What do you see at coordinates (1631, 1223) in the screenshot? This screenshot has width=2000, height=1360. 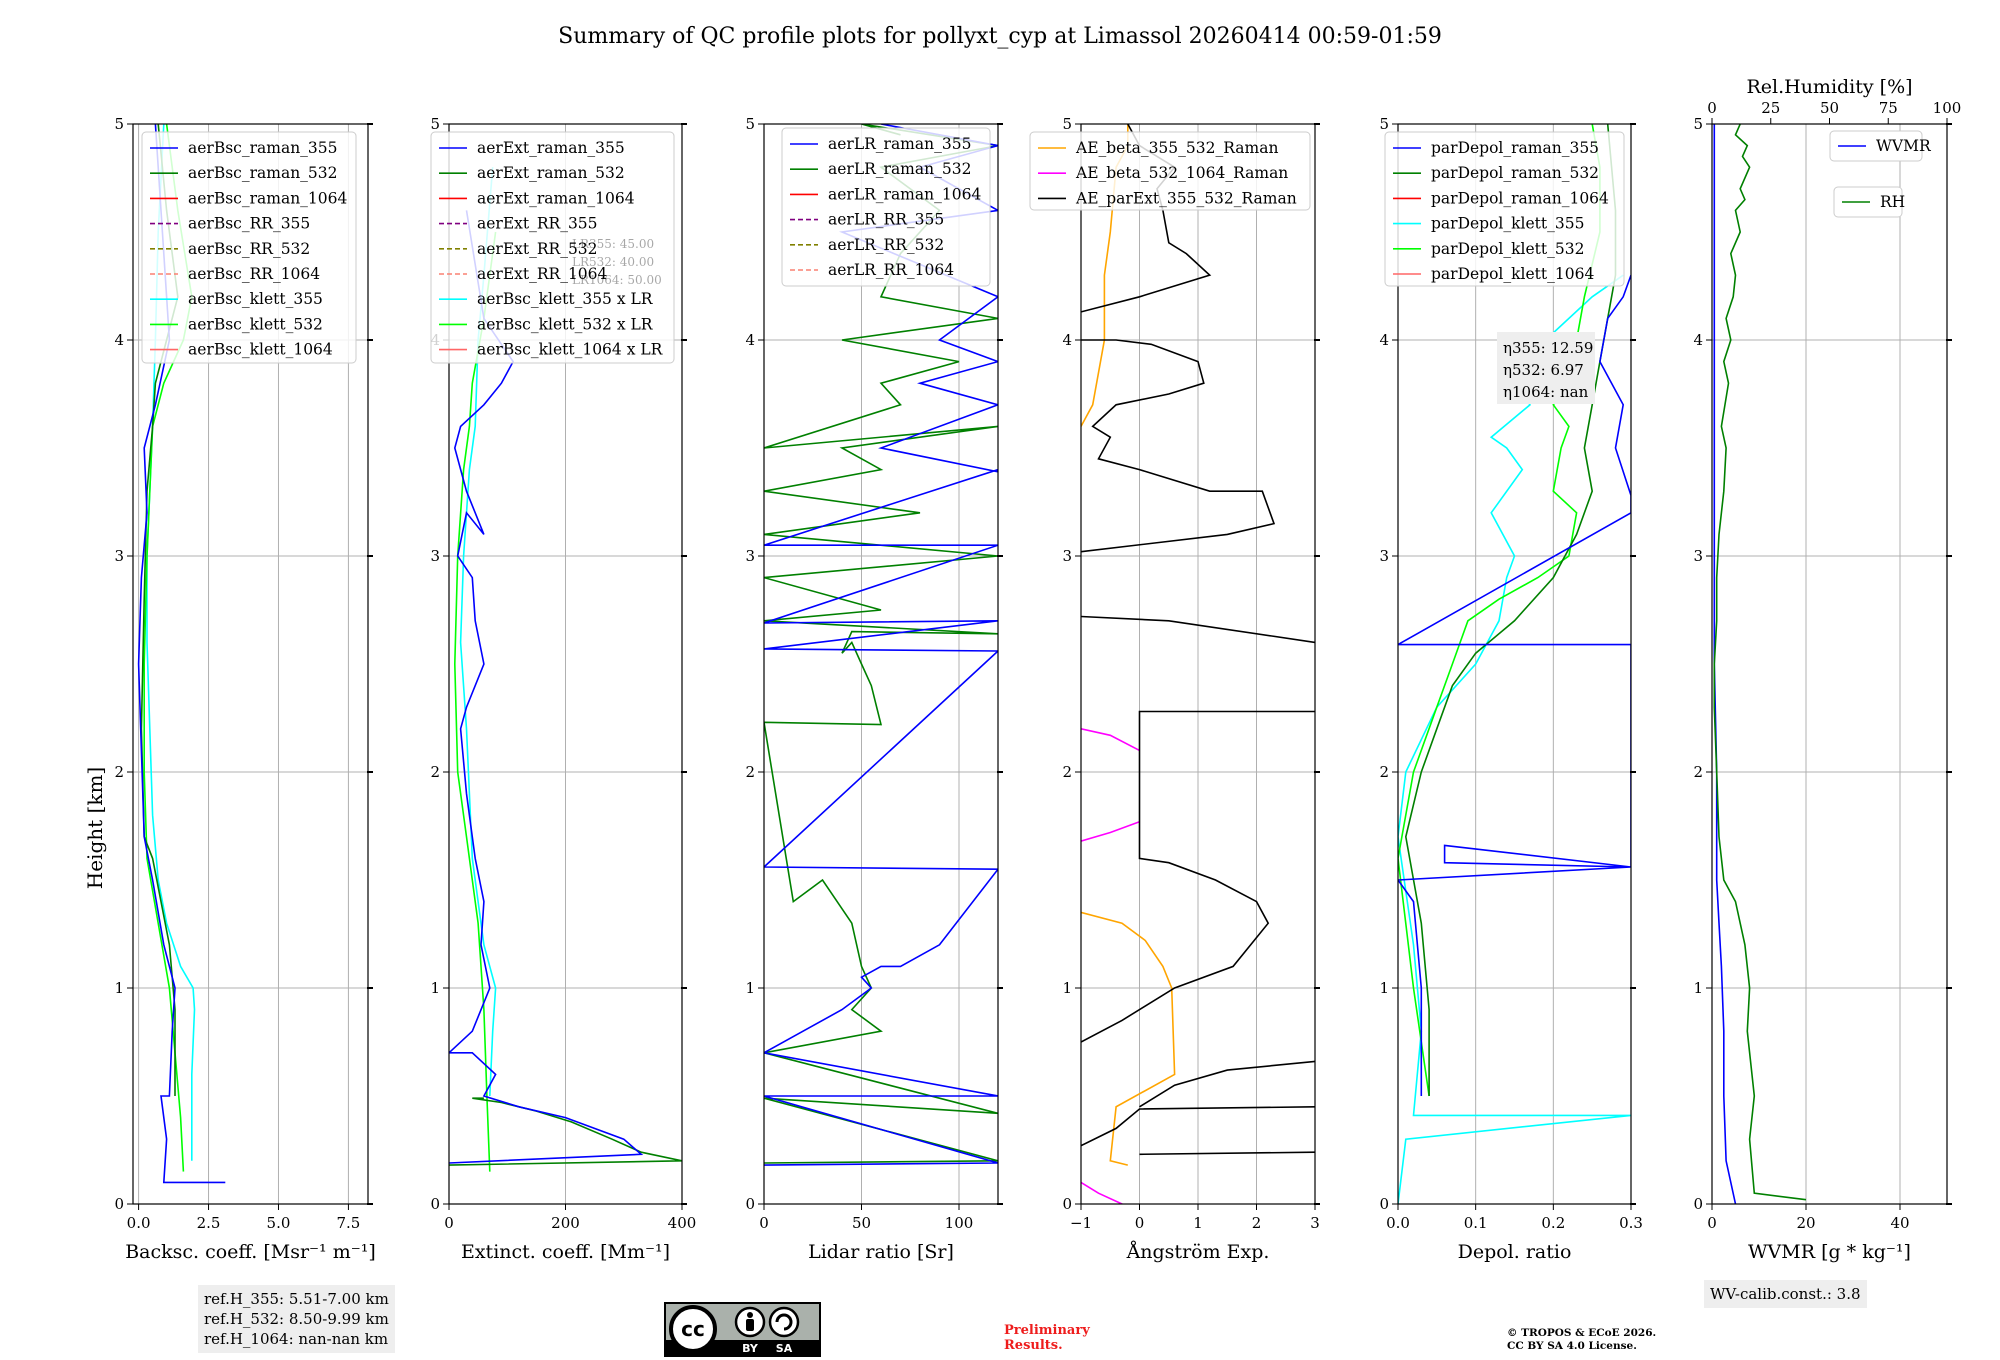 I see `x-tick-label: 0.3` at bounding box center [1631, 1223].